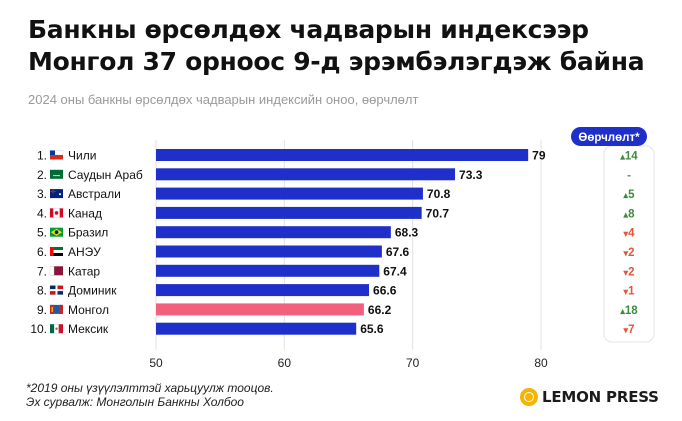 This screenshot has width=682, height=421. I want to click on change-value: ▴18, so click(628, 311).